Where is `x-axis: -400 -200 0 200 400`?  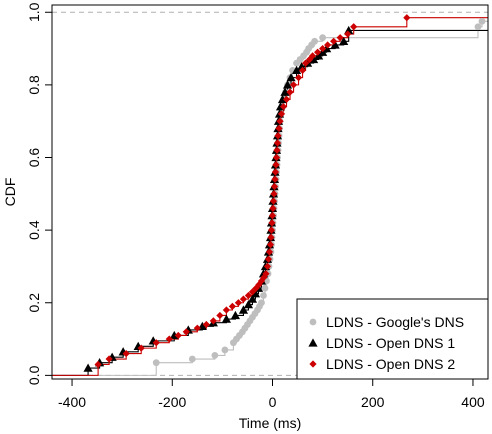
x-axis: -400 -200 0 200 400 is located at coordinates (271, 394).